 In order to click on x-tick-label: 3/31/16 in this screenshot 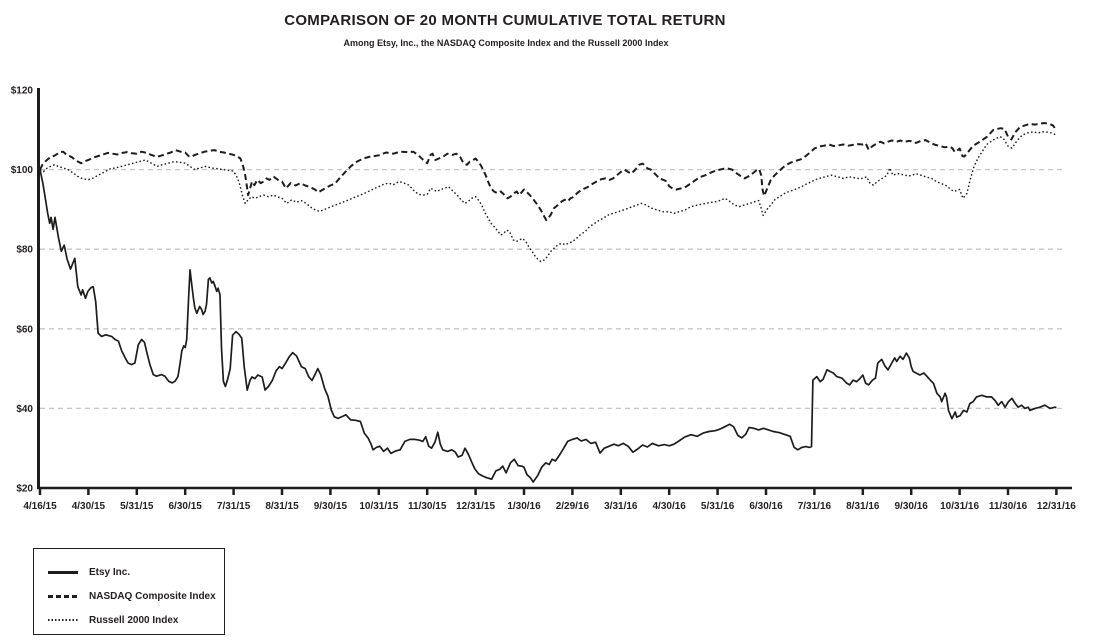, I will do `click(621, 506)`.